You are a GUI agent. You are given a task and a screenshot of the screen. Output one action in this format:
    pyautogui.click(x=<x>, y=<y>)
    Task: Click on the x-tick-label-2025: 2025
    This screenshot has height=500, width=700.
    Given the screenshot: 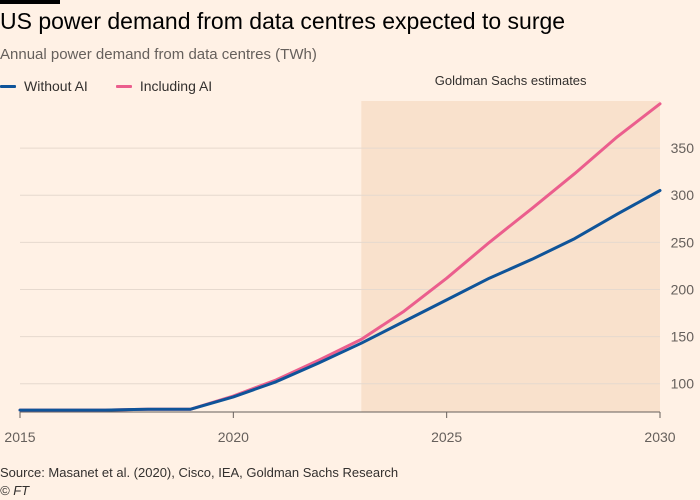 What is the action you would take?
    pyautogui.click(x=446, y=437)
    